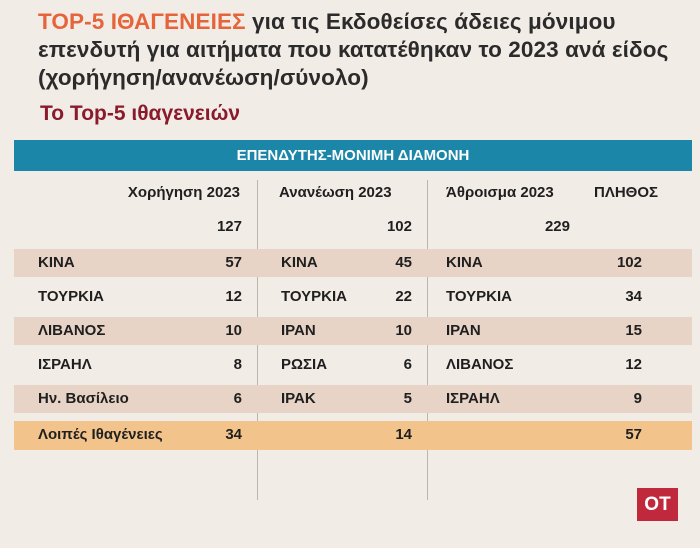 This screenshot has width=700, height=548. Describe the element at coordinates (629, 262) in the screenshot. I see `sum-value: 102` at that location.